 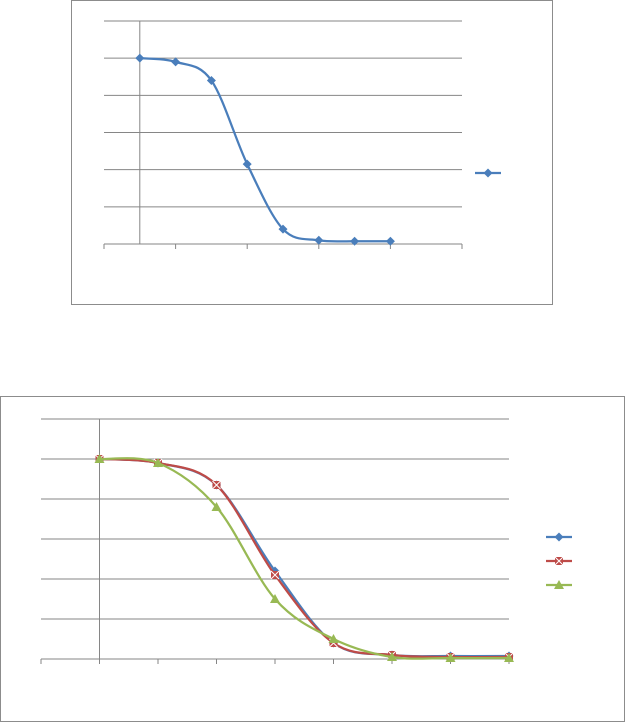 I want to click on chart-2-series-2-point-3-cross, so click(x=216, y=485).